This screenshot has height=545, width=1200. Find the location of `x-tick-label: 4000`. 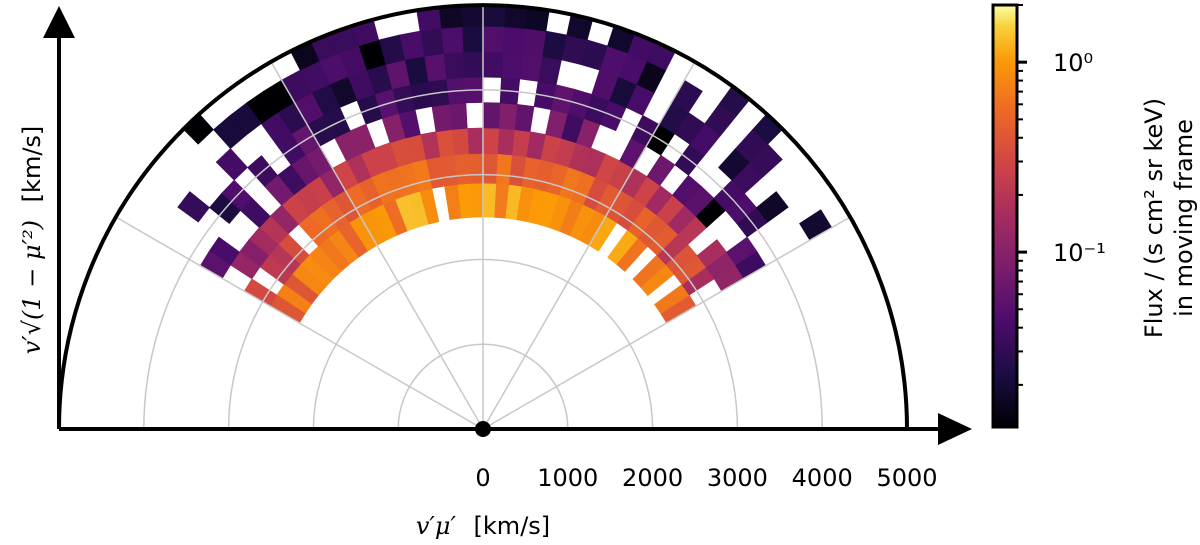

x-tick-label: 4000 is located at coordinates (822, 478).